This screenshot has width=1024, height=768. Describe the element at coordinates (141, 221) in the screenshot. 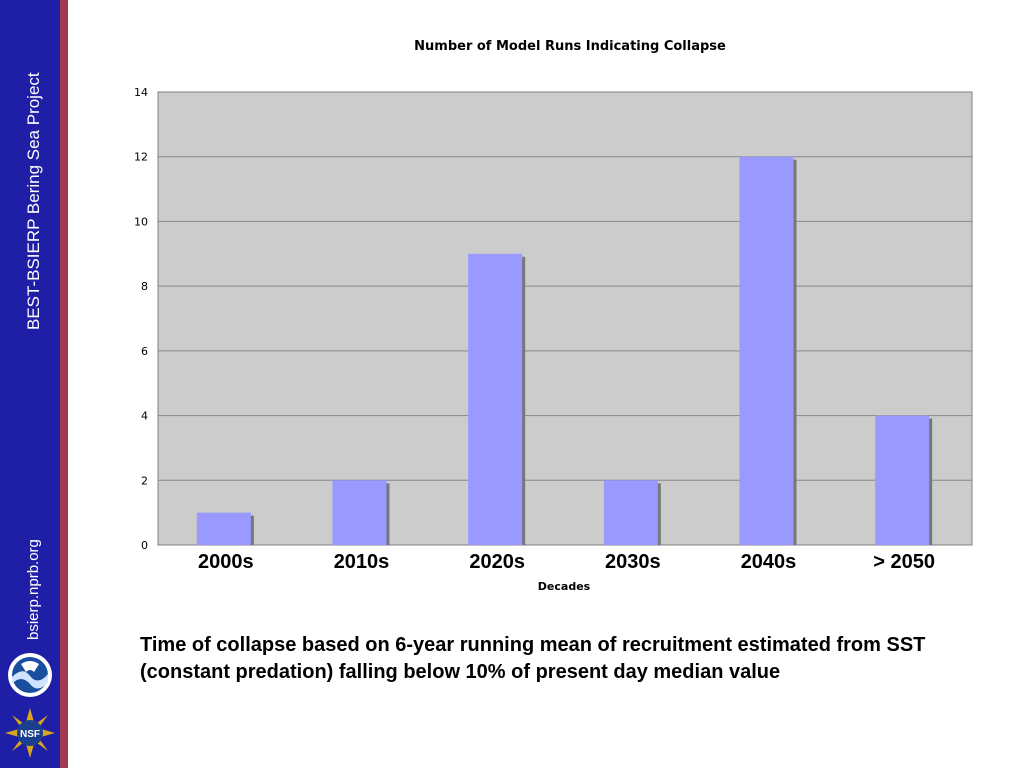

I see `y-tick-label: 10` at that location.